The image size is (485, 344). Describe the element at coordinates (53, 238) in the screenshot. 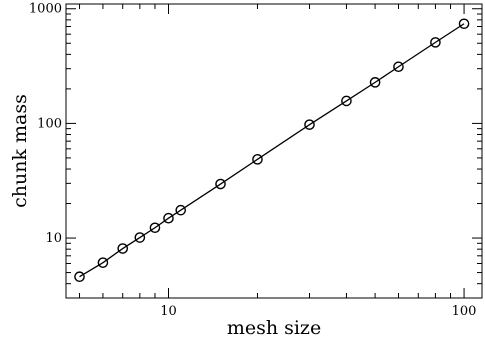

I see `y-tick-label: 10` at that location.